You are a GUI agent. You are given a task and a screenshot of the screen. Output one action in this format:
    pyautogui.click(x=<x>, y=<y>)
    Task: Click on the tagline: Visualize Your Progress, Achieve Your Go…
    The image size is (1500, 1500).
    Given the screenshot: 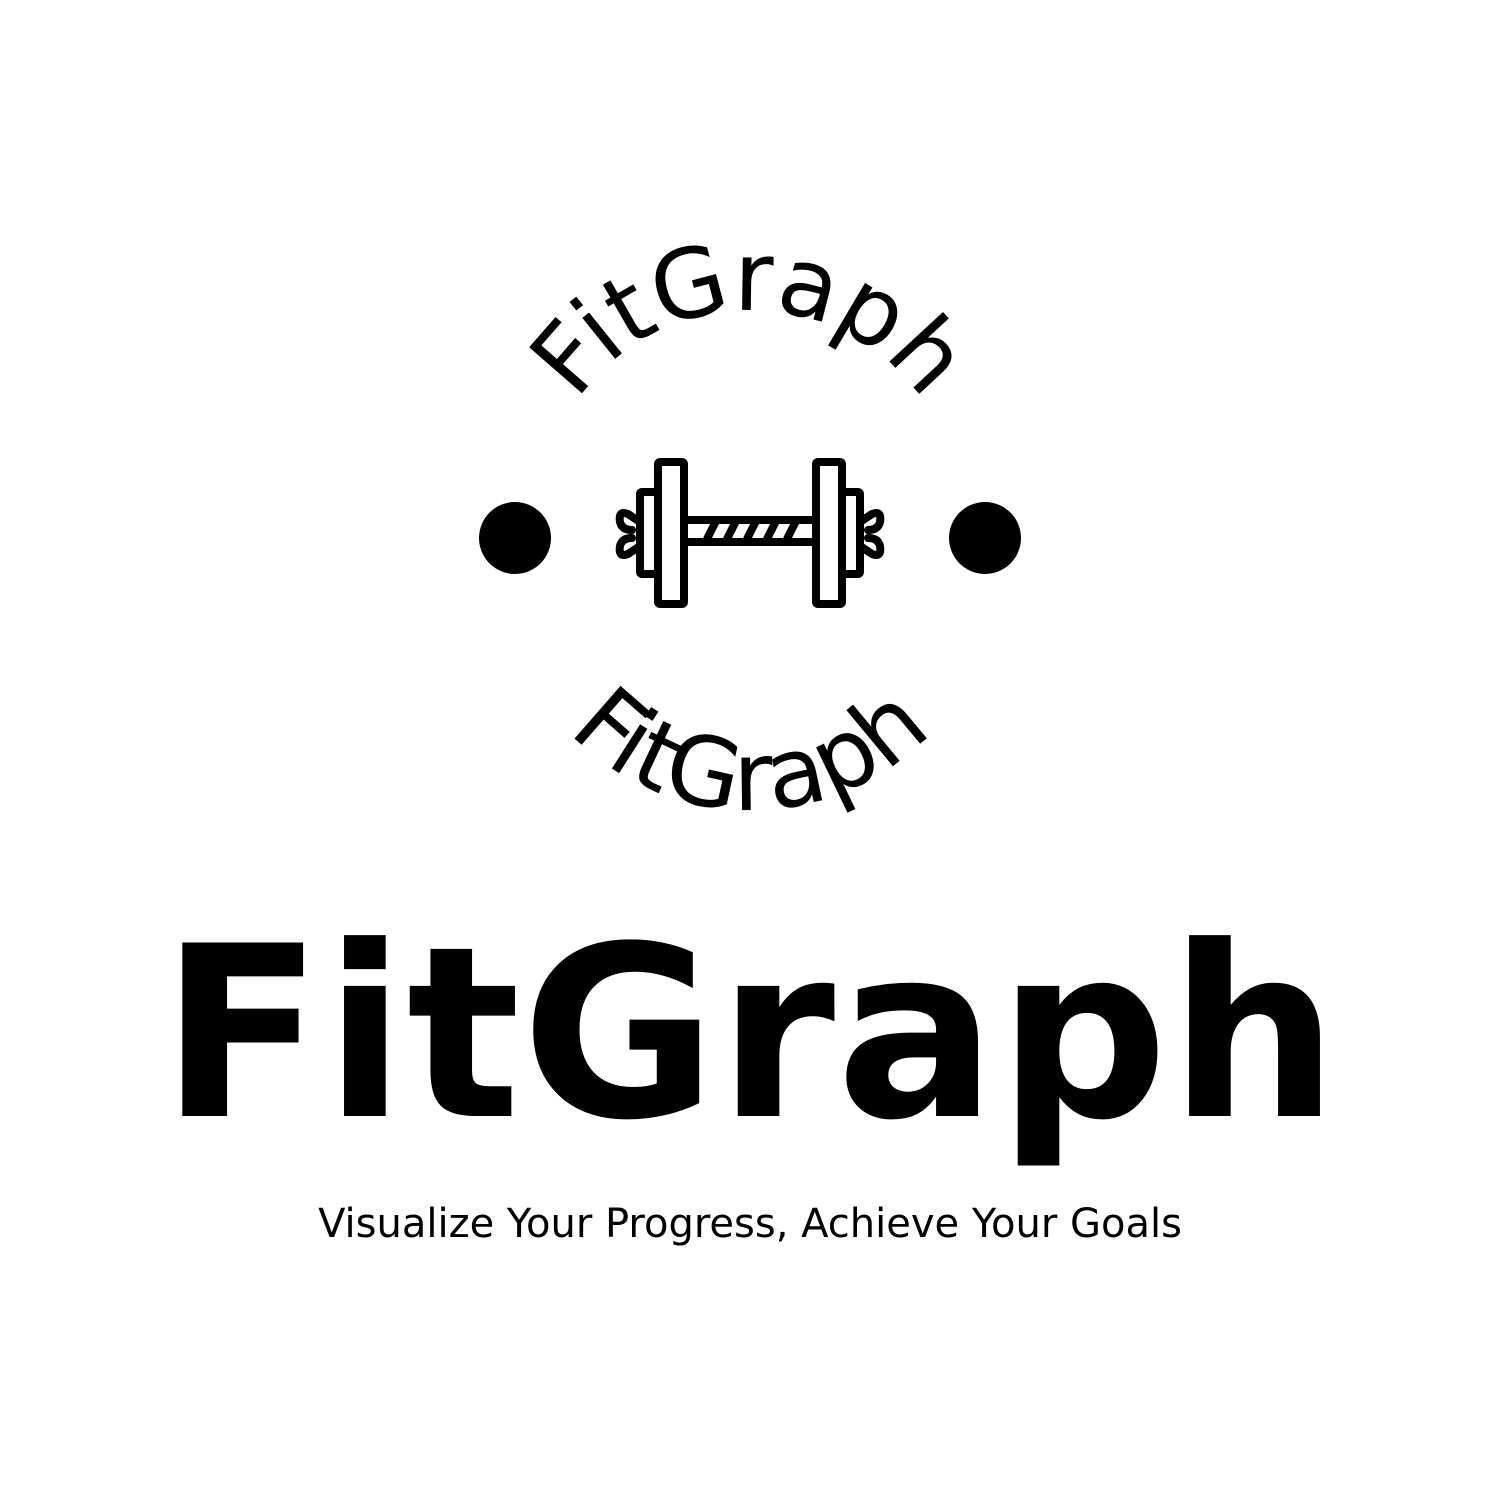 What is the action you would take?
    pyautogui.click(x=750, y=1224)
    